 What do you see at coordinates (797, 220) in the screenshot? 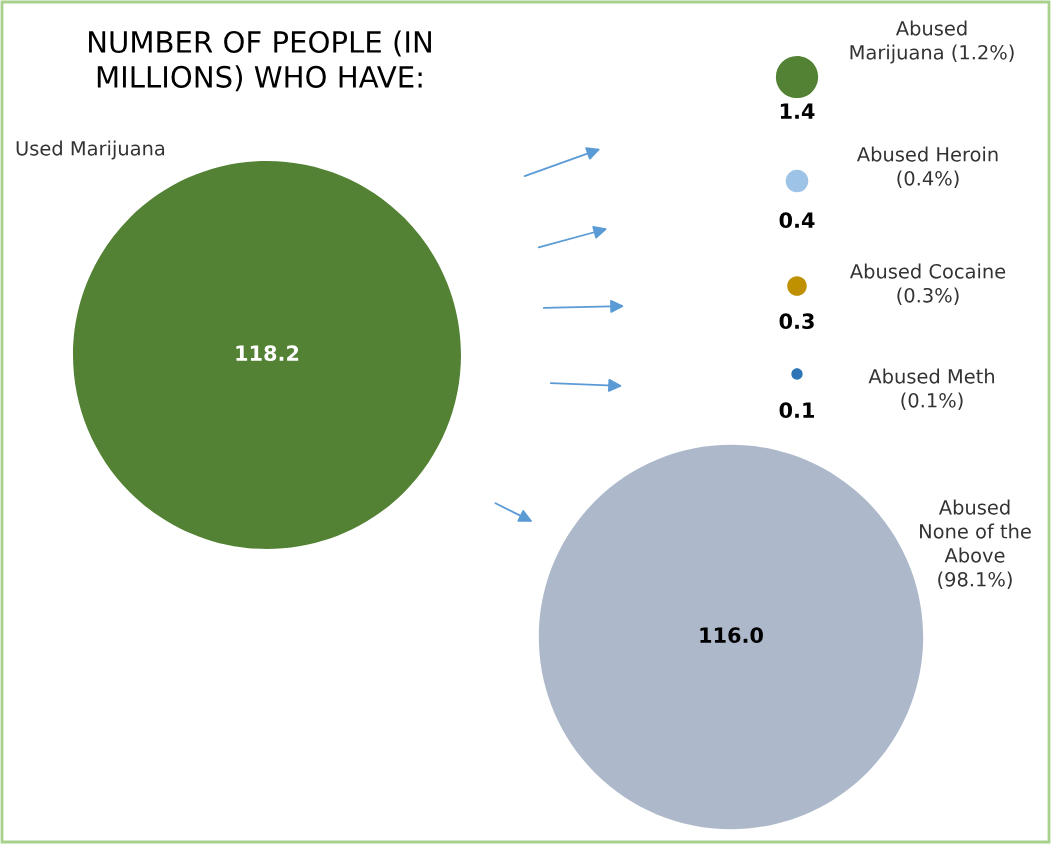
I see `data-label: 0.4` at bounding box center [797, 220].